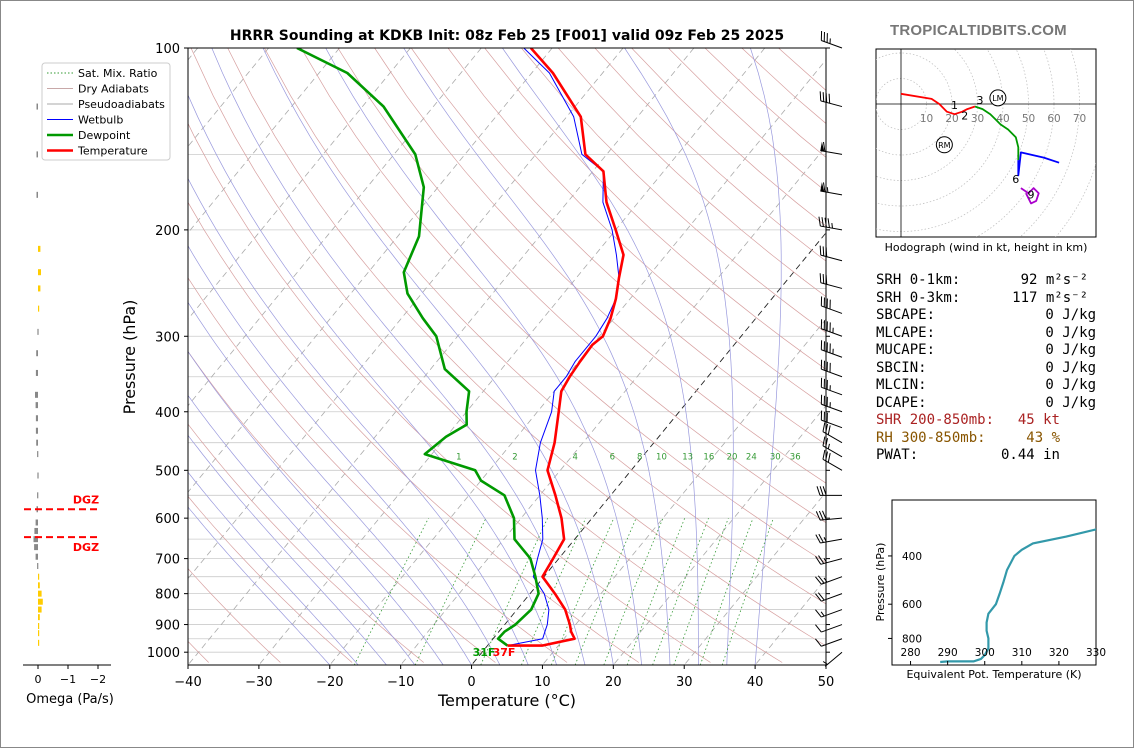  What do you see at coordinates (986, 281) in the screenshot?
I see `stat-row: SRH 0-1km: 92 m²s⁻²` at bounding box center [986, 281].